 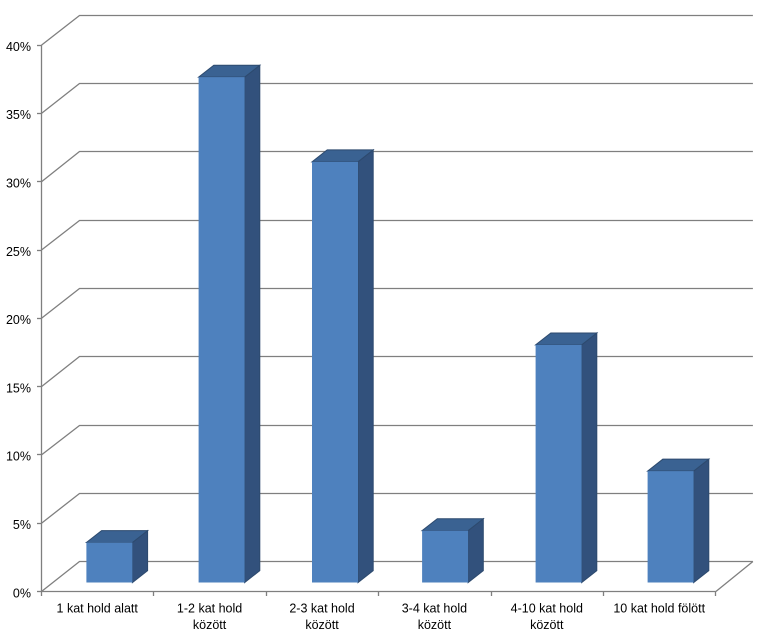 I want to click on svg-text: 10 kat hold fölött, so click(x=659, y=609).